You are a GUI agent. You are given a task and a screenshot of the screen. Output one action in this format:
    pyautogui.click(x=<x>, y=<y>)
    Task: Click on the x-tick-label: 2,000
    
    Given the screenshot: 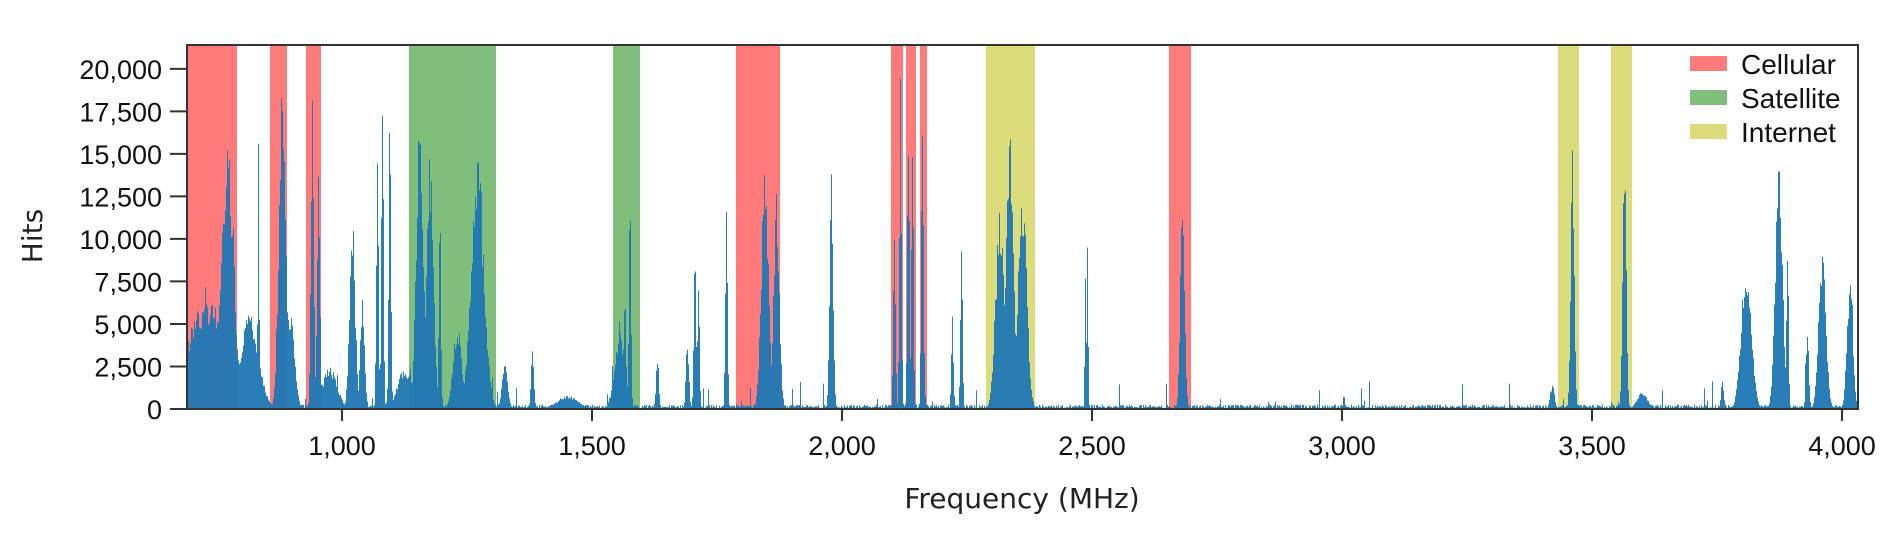 What is the action you would take?
    pyautogui.click(x=842, y=446)
    